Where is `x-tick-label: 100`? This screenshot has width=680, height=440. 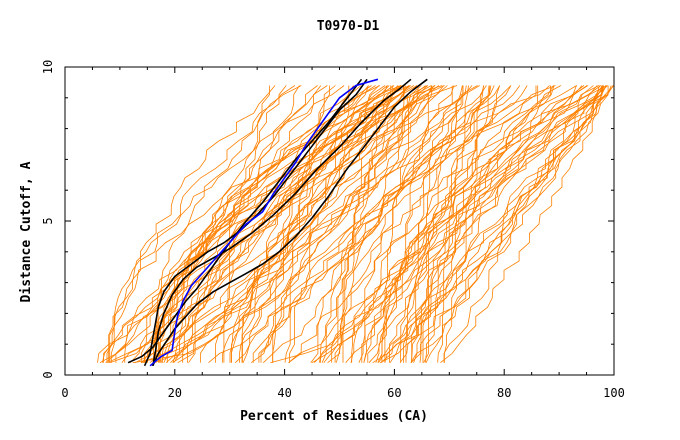 x-tick-label: 100 is located at coordinates (614, 393).